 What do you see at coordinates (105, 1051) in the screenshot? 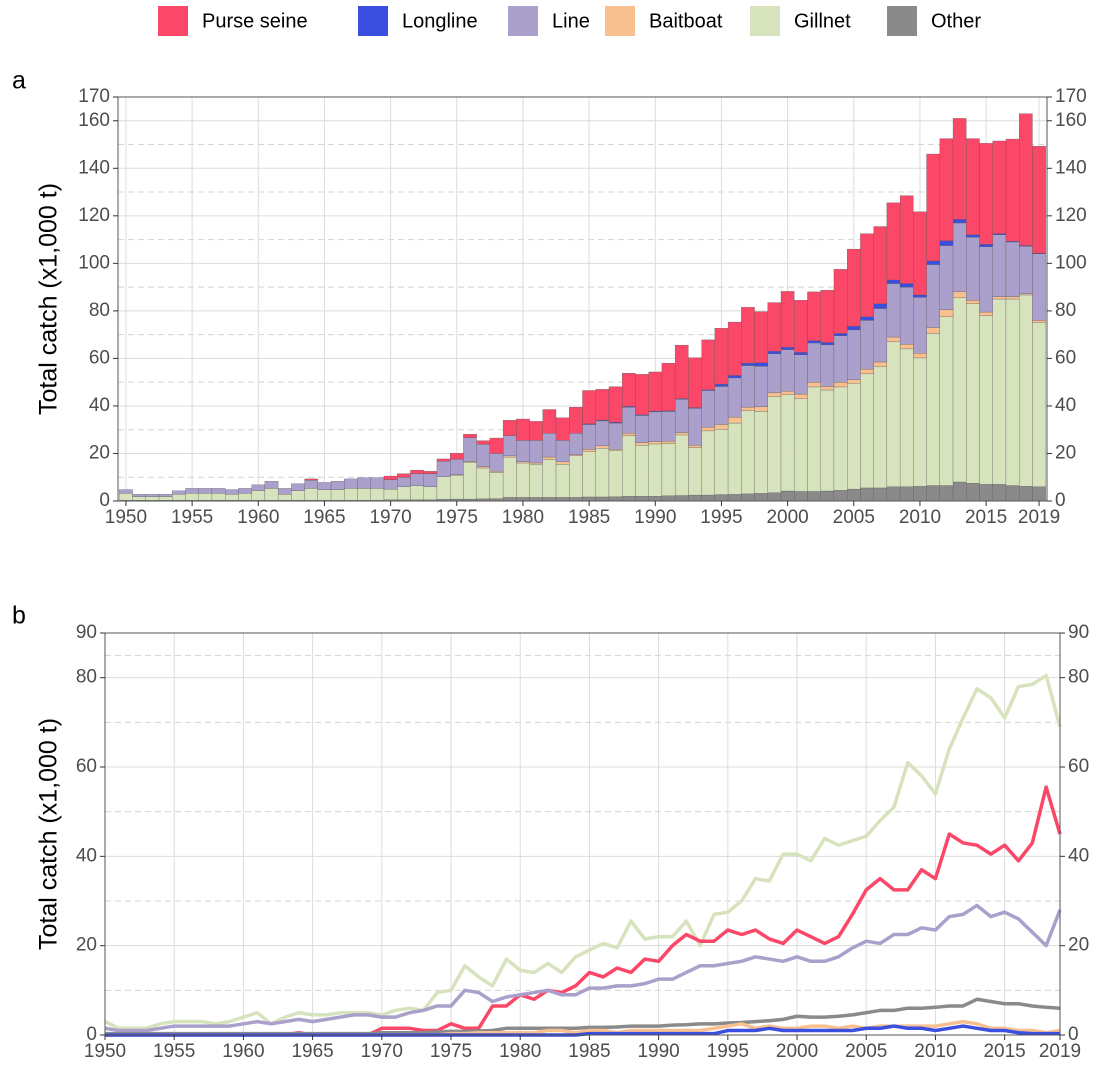
I see `x-tick-label: 1950` at bounding box center [105, 1051].